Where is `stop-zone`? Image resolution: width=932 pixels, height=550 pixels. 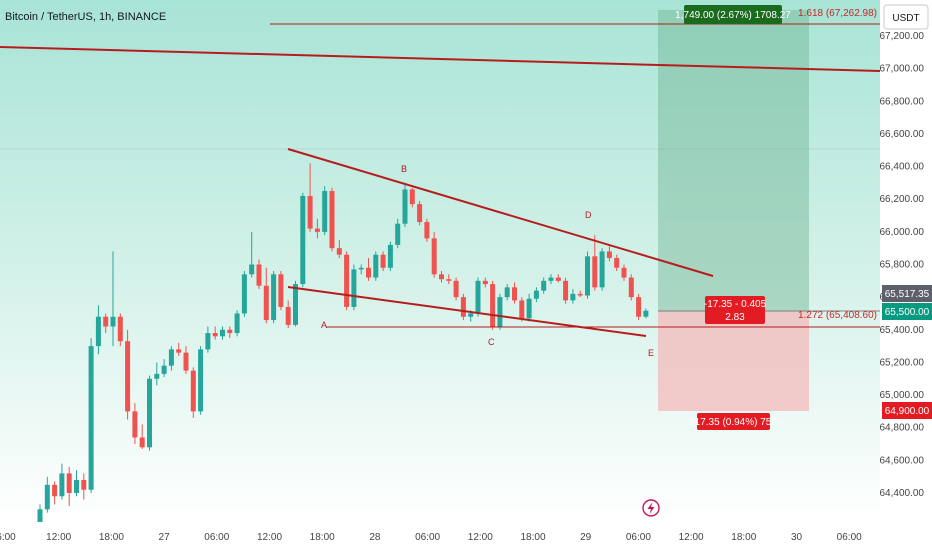
stop-zone is located at coordinates (733, 361).